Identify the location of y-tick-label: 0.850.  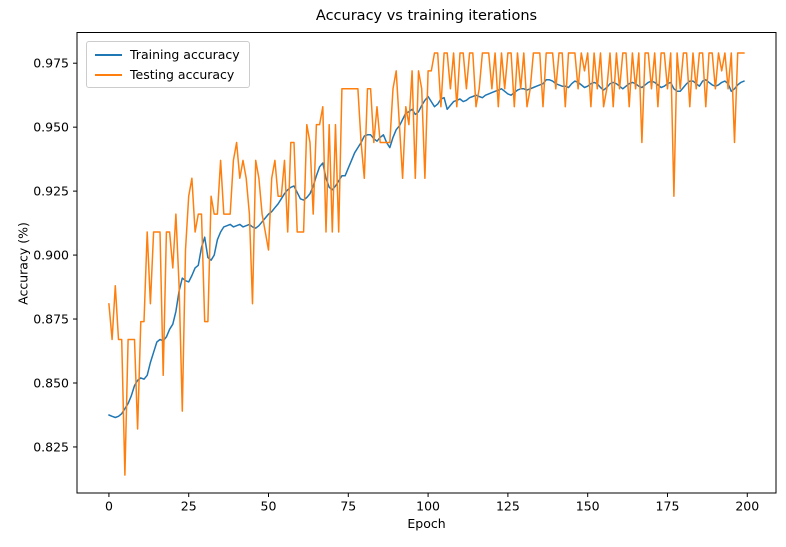
(51, 382).